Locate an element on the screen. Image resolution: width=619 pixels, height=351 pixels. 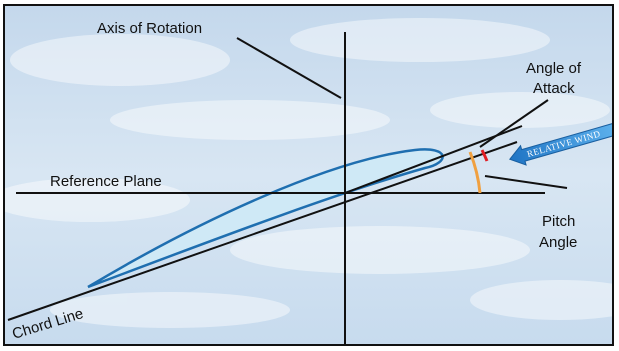
angle-of-attack-label-line1: Angle of is located at coordinates (554, 68).